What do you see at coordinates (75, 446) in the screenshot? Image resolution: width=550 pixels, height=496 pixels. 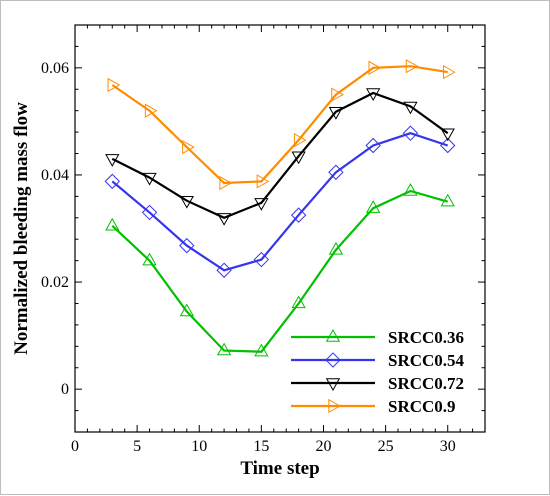 I see `x-tick-label: 0` at bounding box center [75, 446].